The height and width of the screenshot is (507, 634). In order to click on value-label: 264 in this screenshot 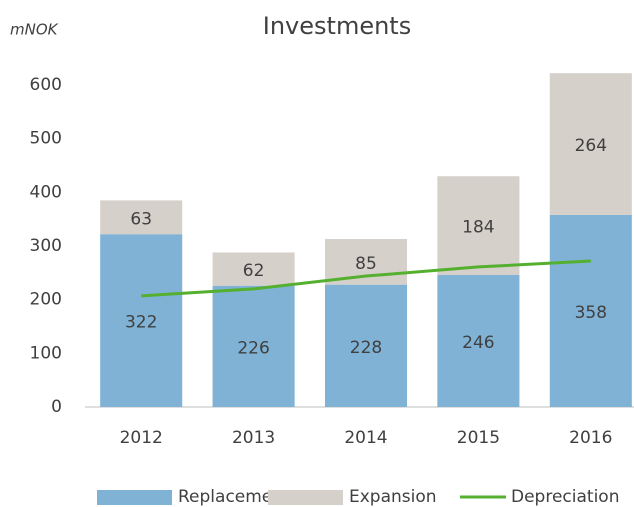, I will do `click(591, 146)`.